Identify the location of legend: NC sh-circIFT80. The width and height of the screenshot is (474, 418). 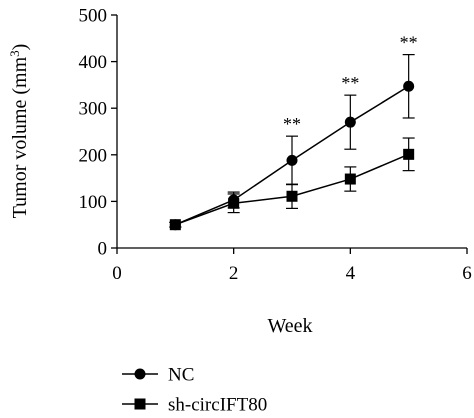
(194, 390).